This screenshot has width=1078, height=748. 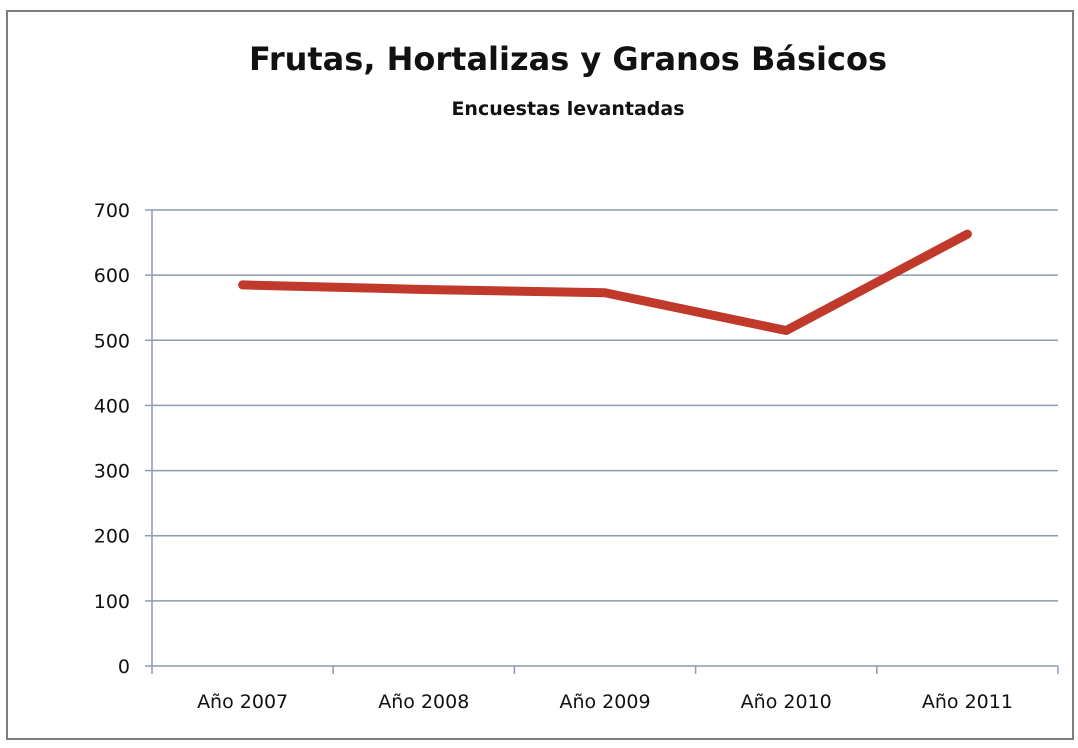 What do you see at coordinates (124, 667) in the screenshot?
I see `y-tick-label-0: 0` at bounding box center [124, 667].